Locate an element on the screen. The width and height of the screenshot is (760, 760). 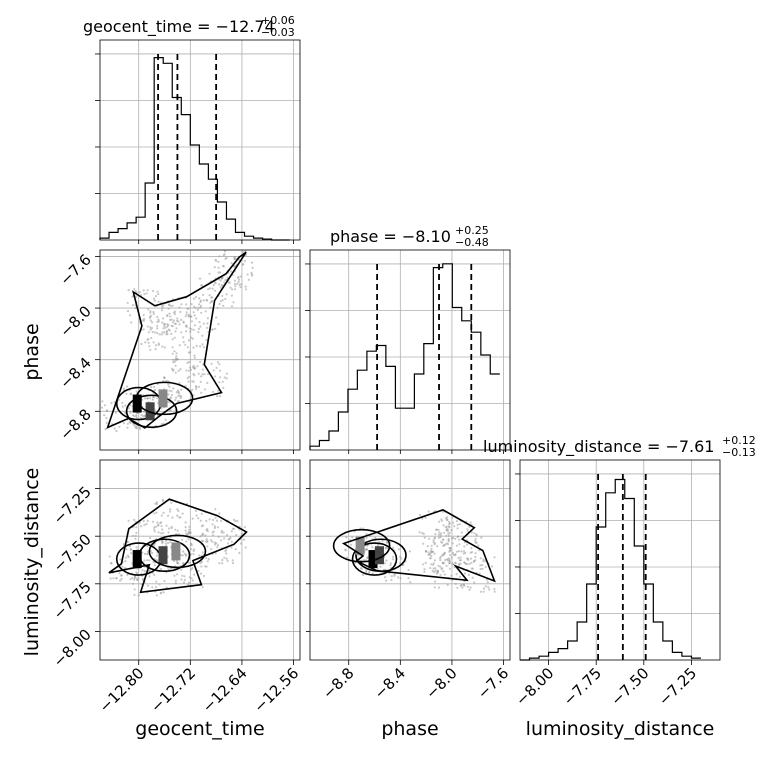
luminosity-distance-ytick-label-2: −7.75 is located at coordinates (72, 600).